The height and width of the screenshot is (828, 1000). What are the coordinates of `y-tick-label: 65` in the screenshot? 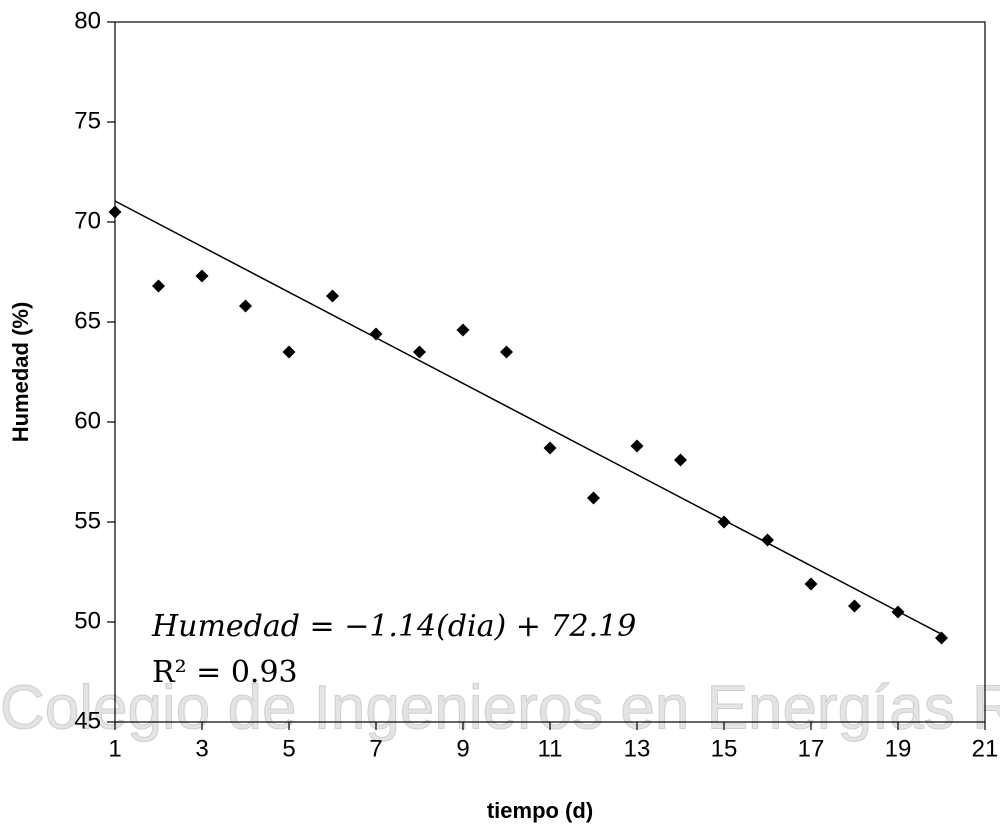 It's located at (87, 320).